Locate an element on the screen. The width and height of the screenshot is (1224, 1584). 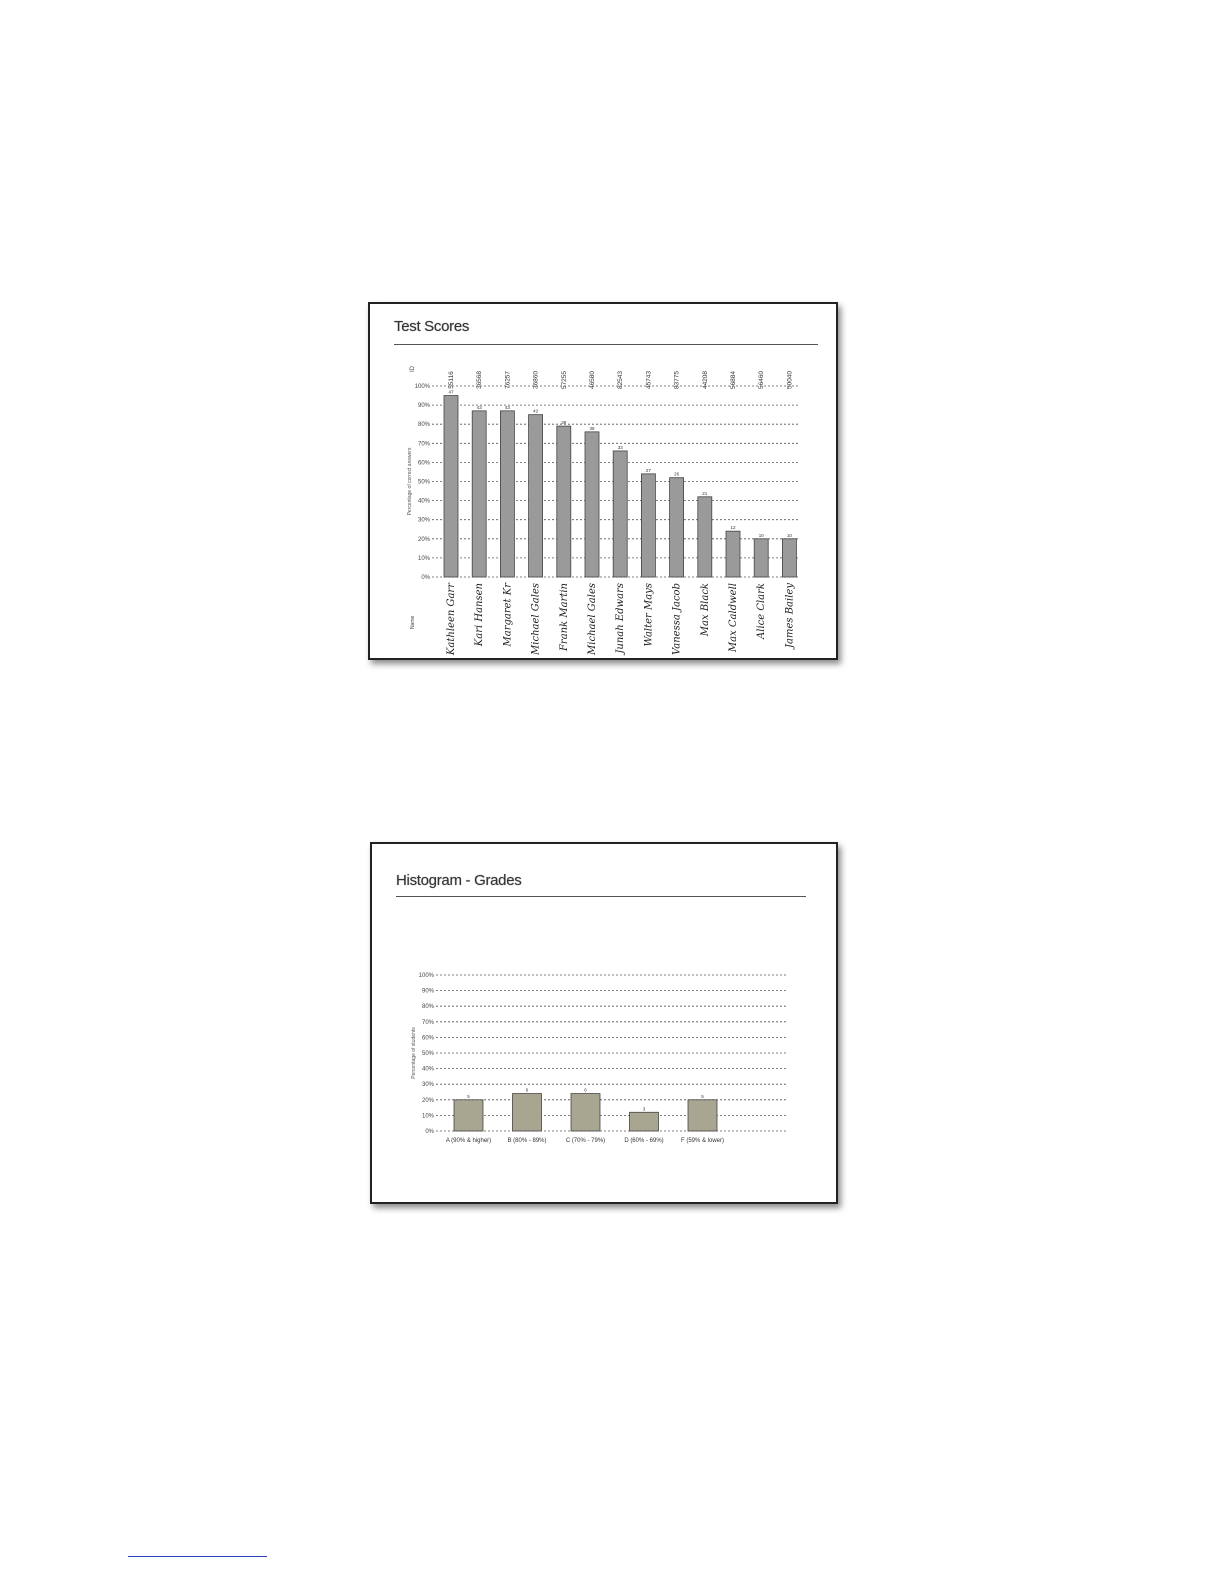
id-label: 82543 is located at coordinates (620, 380).